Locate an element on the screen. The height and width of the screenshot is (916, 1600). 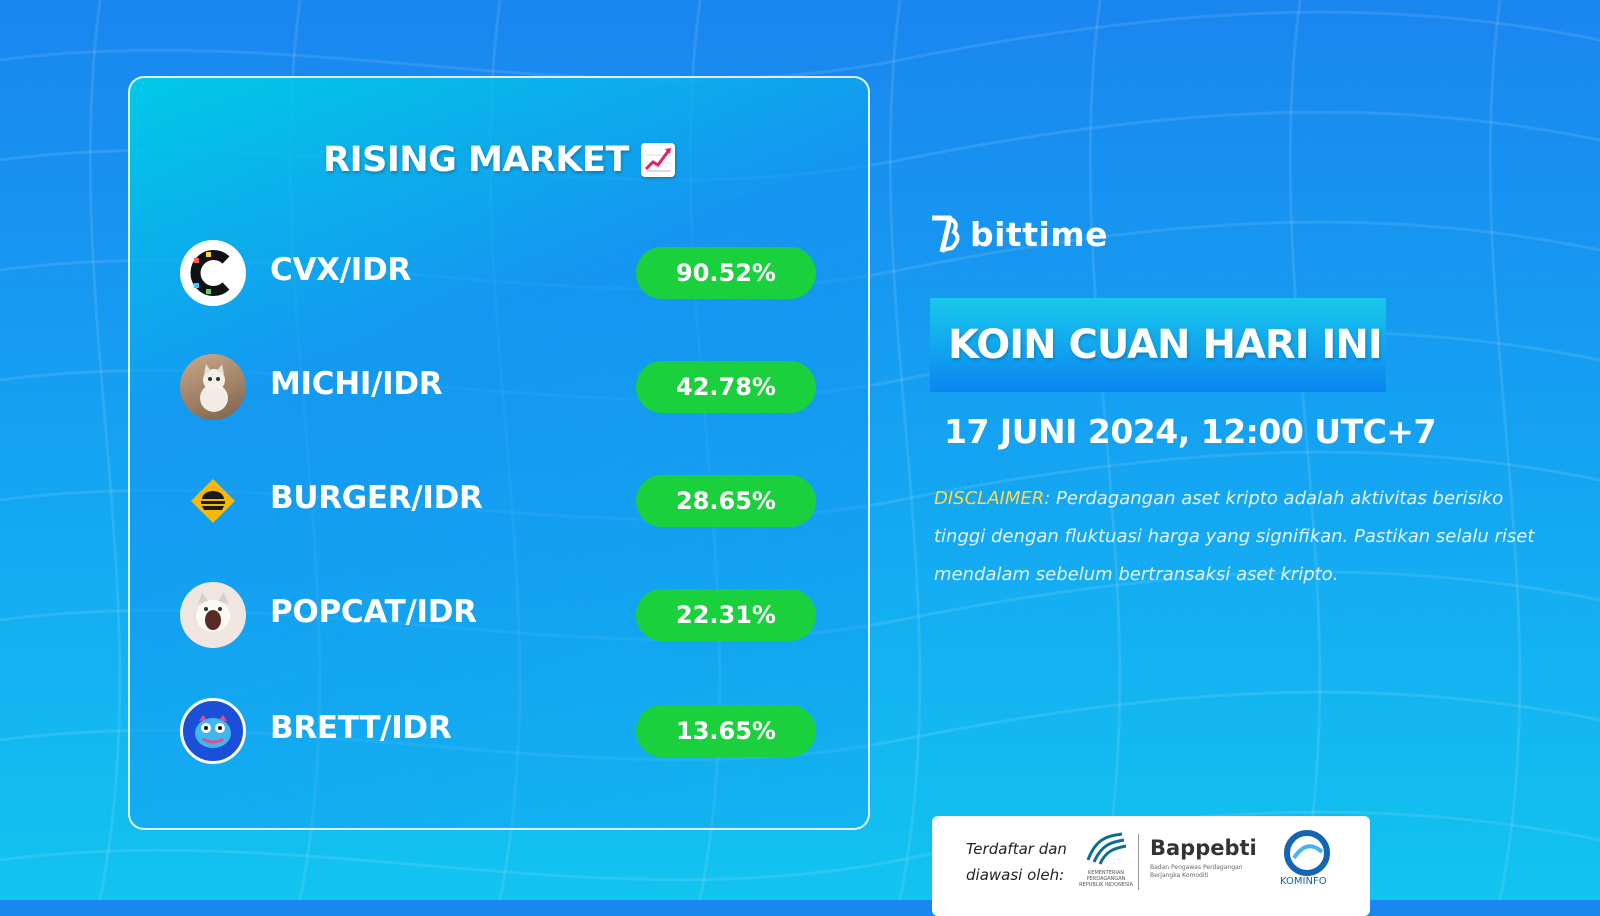
pair-label: BRETT/IDR is located at coordinates (361, 728).